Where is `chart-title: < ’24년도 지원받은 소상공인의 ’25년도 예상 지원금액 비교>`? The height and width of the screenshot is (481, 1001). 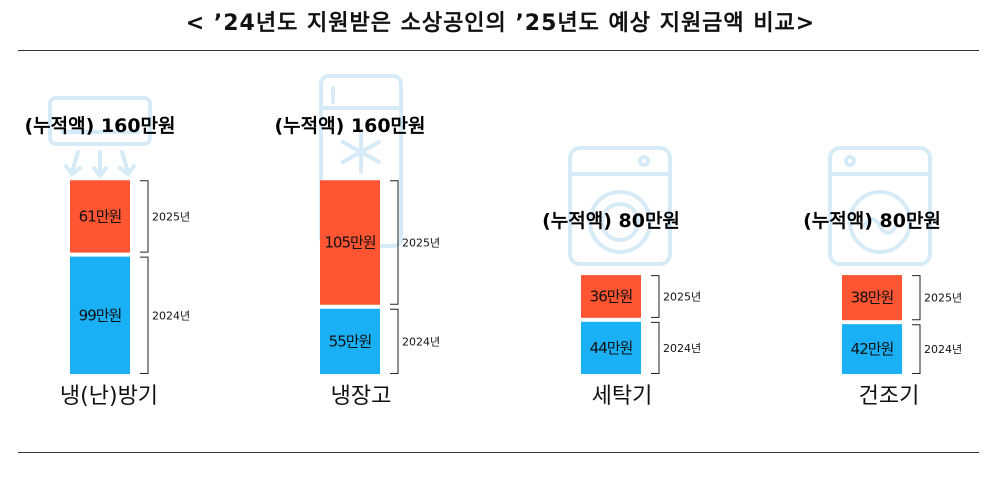 chart-title: < ’24년도 지원받은 소상공인의 ’25년도 예상 지원금액 비교> is located at coordinates (500, 23).